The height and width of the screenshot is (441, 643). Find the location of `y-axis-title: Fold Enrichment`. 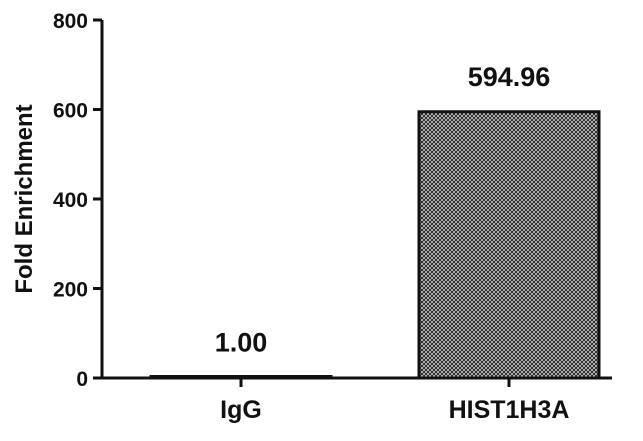

y-axis-title: Fold Enrichment is located at coordinates (24, 198).